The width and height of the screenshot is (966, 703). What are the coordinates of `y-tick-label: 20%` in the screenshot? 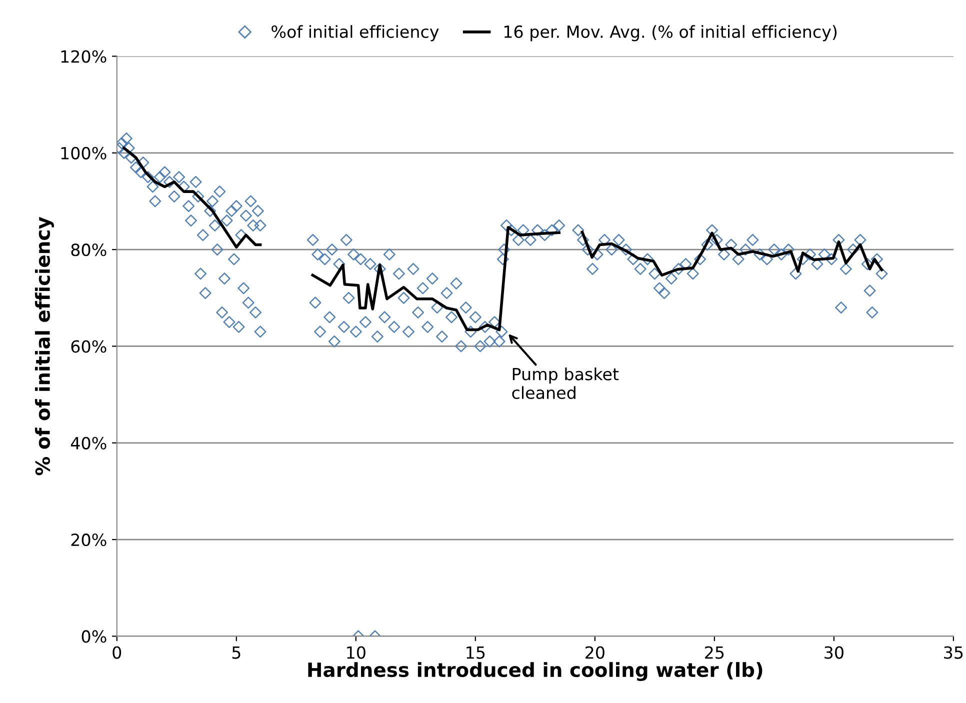 It's located at (88, 540).